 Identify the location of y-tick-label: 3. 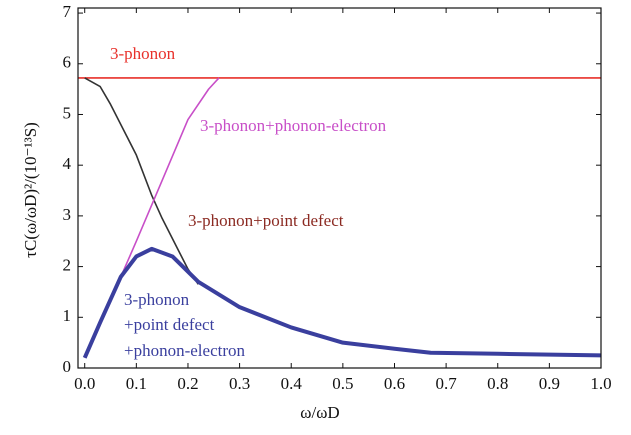
(67, 214).